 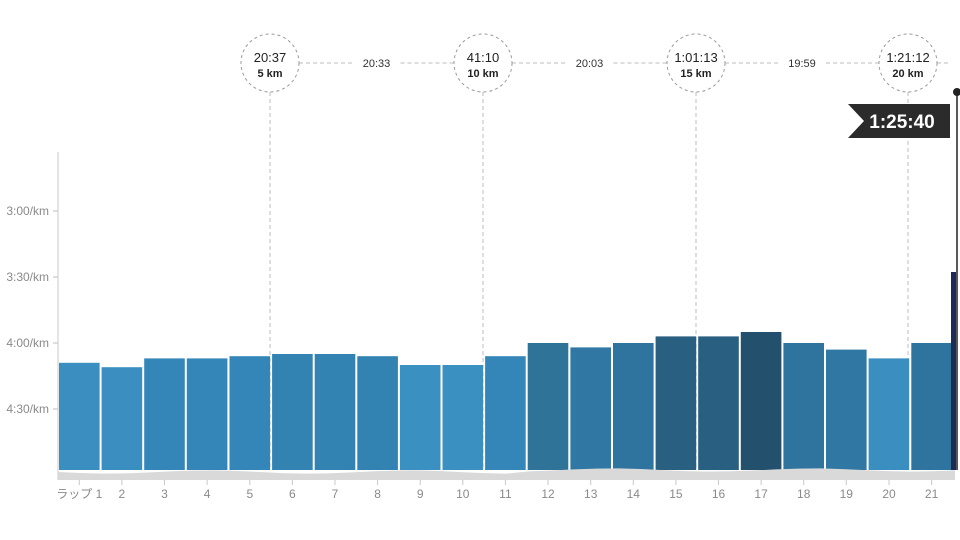 I want to click on x-tick-label: 18, so click(x=804, y=494).